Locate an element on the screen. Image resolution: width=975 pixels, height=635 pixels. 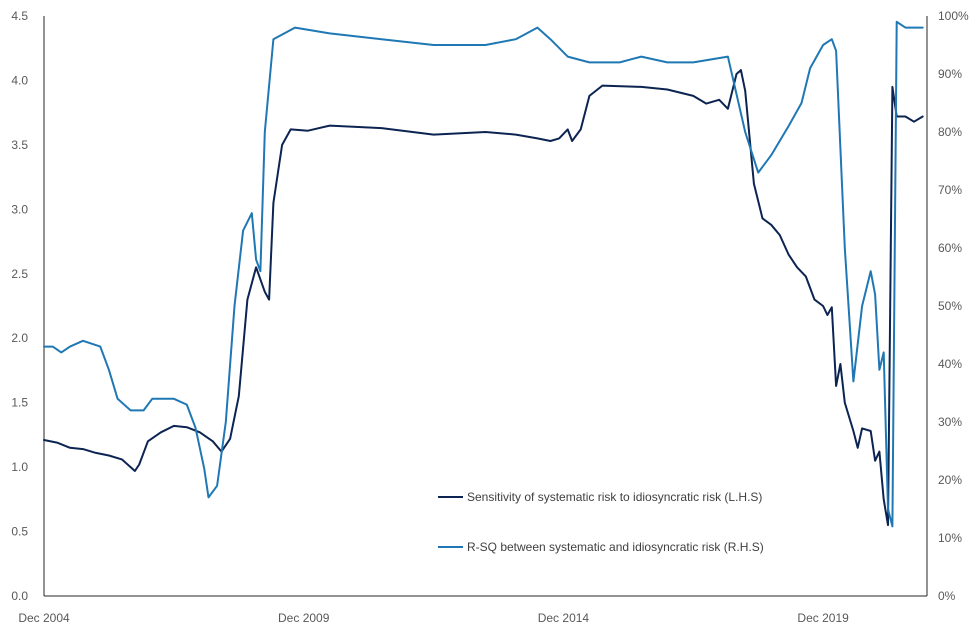
right-y-tick-label: 60% is located at coordinates (950, 248).